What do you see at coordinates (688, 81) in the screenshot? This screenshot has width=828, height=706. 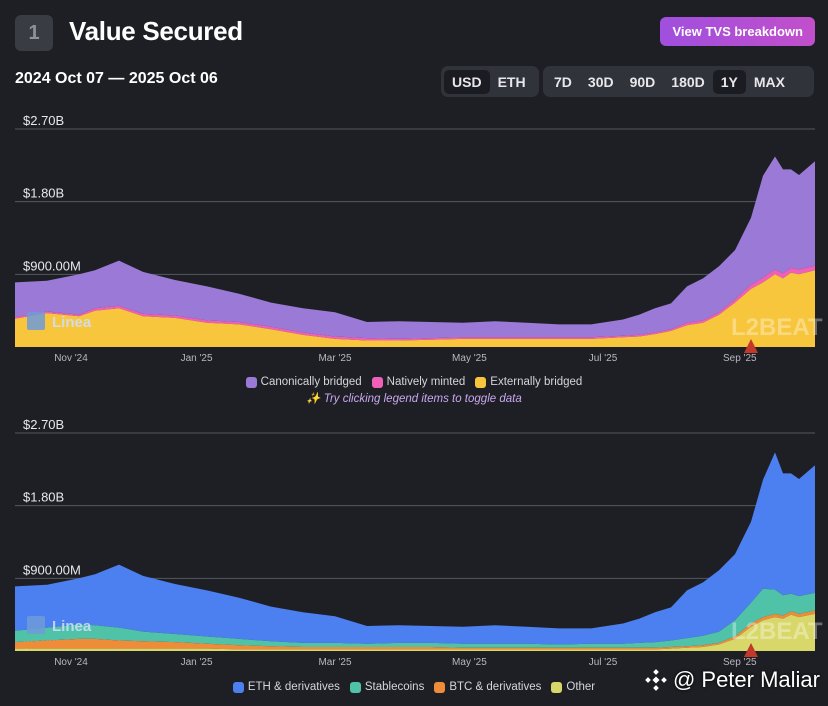 I see `range-toggle-180d: 180D` at bounding box center [688, 81].